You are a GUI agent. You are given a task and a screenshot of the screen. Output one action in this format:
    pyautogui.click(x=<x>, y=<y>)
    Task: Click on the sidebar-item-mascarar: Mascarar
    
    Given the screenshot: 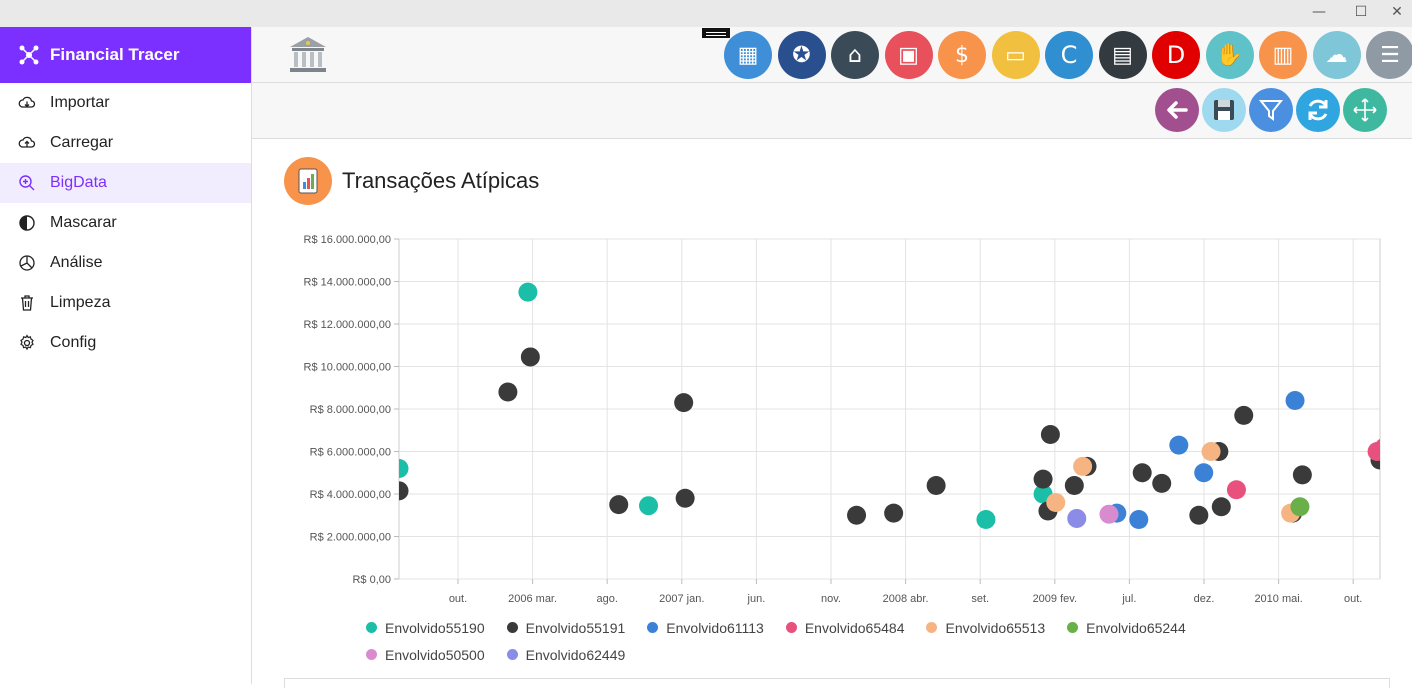 What is the action you would take?
    pyautogui.click(x=125, y=223)
    